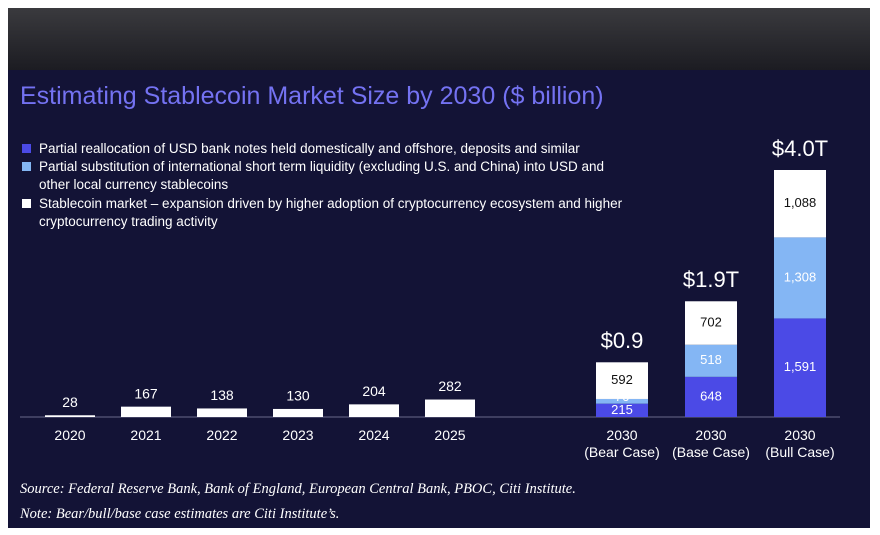 The image size is (880, 535). I want to click on value-label: 167, so click(146, 393).